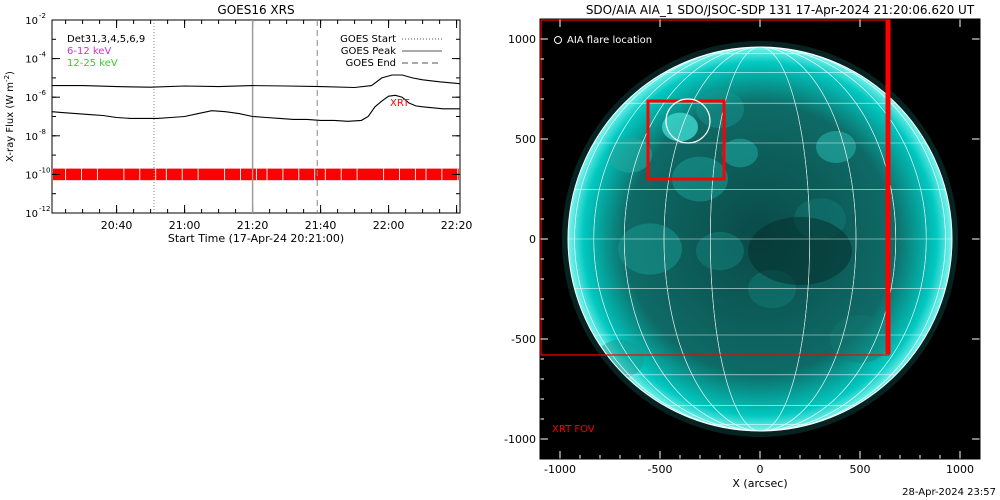 This screenshot has width=1000, height=500. I want to click on y-axis-label: X-ray Flux (W m-2), so click(9, 116).